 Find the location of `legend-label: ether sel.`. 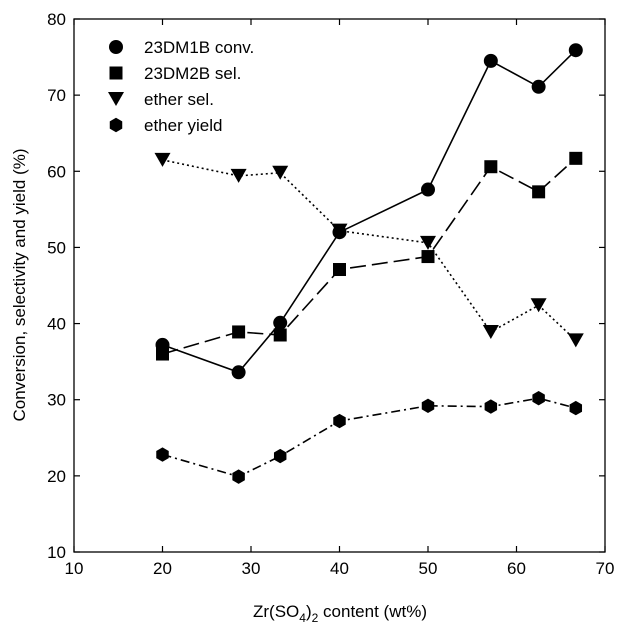

legend-label: ether sel. is located at coordinates (179, 99).